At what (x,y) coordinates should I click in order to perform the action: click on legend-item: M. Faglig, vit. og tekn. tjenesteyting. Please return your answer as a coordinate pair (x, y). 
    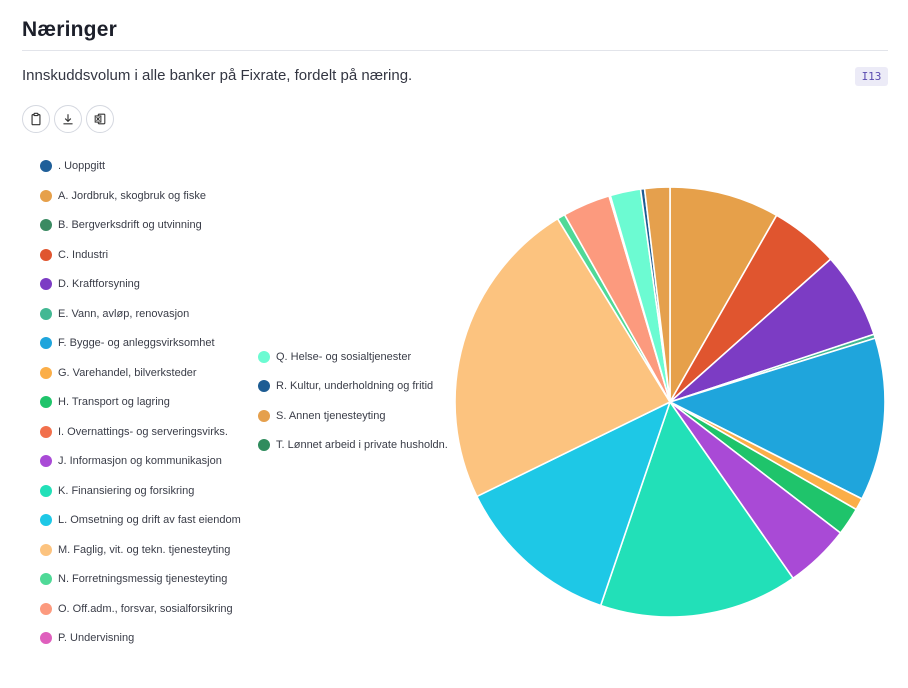
    Looking at the image, I should click on (135, 549).